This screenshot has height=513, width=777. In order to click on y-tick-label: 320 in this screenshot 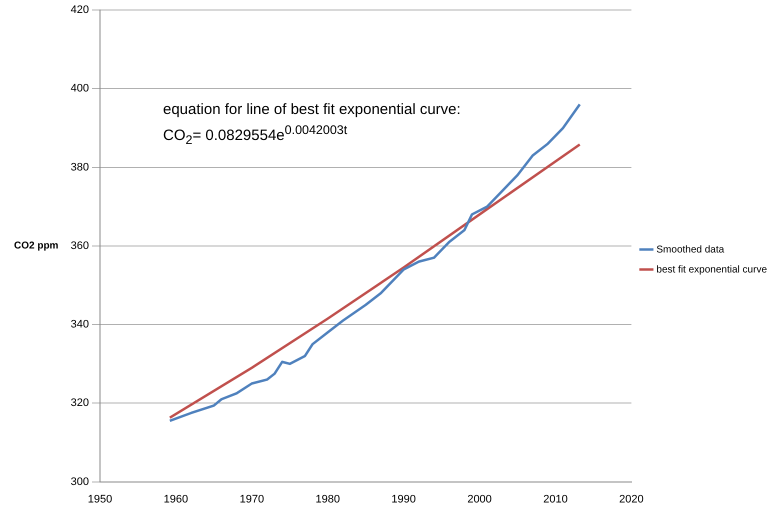, I will do `click(79, 403)`.